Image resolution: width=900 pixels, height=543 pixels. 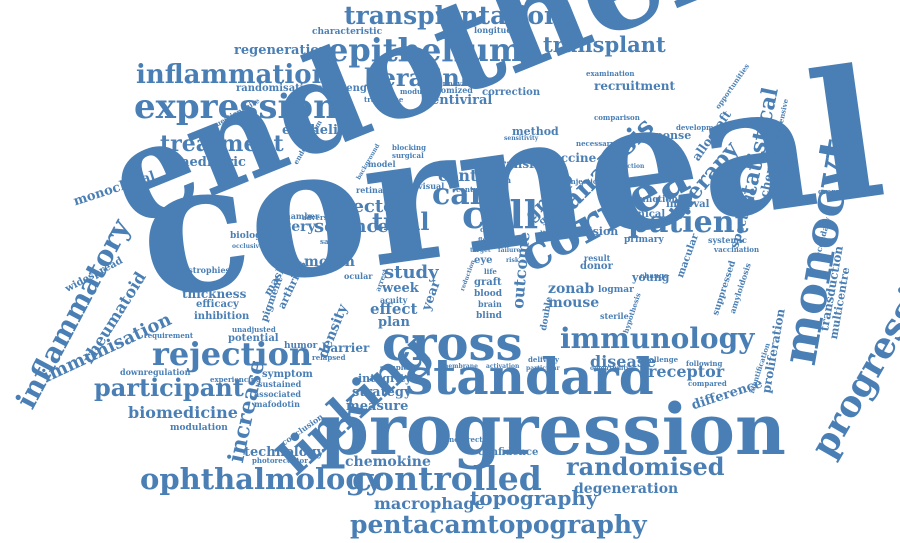 What do you see at coordinates (155, 372) in the screenshot?
I see `word-downregulation: downregulation` at bounding box center [155, 372].